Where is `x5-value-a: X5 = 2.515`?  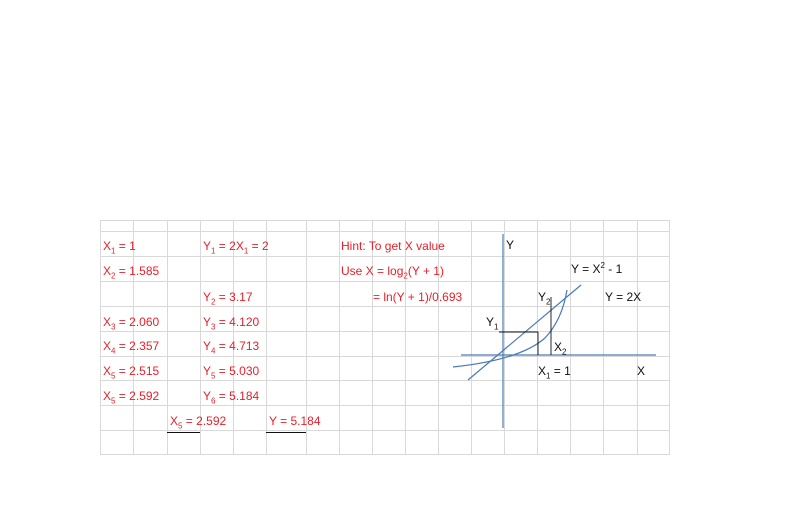 x5-value-a: X5 = 2.515 is located at coordinates (131, 372).